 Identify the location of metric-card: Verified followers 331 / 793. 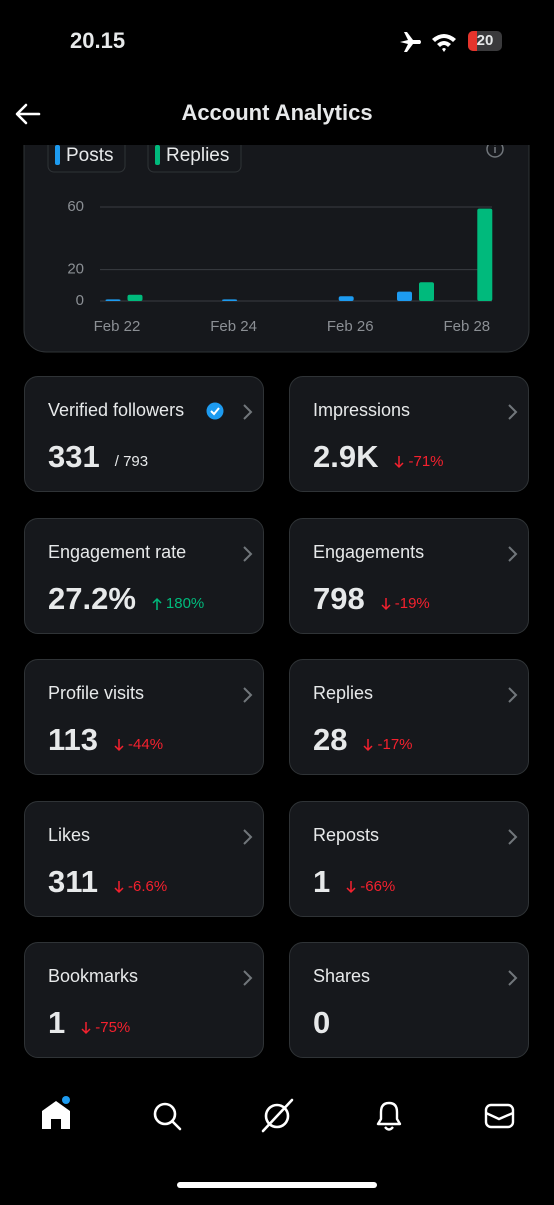
(144, 434).